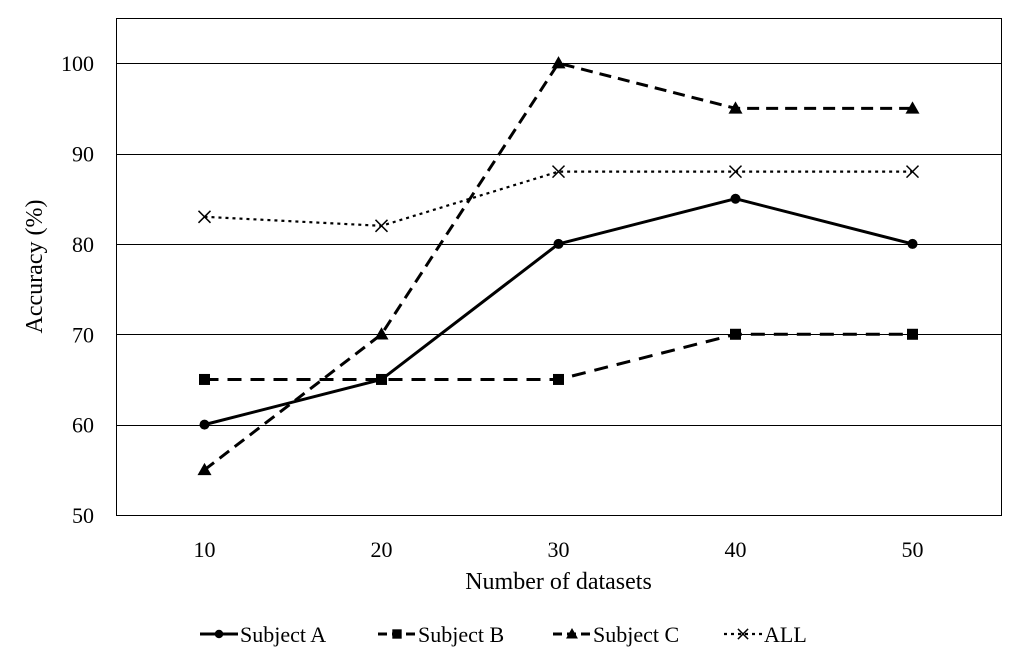 The image size is (1012, 664). What do you see at coordinates (382, 549) in the screenshot?
I see `x-tick-label: 20` at bounding box center [382, 549].